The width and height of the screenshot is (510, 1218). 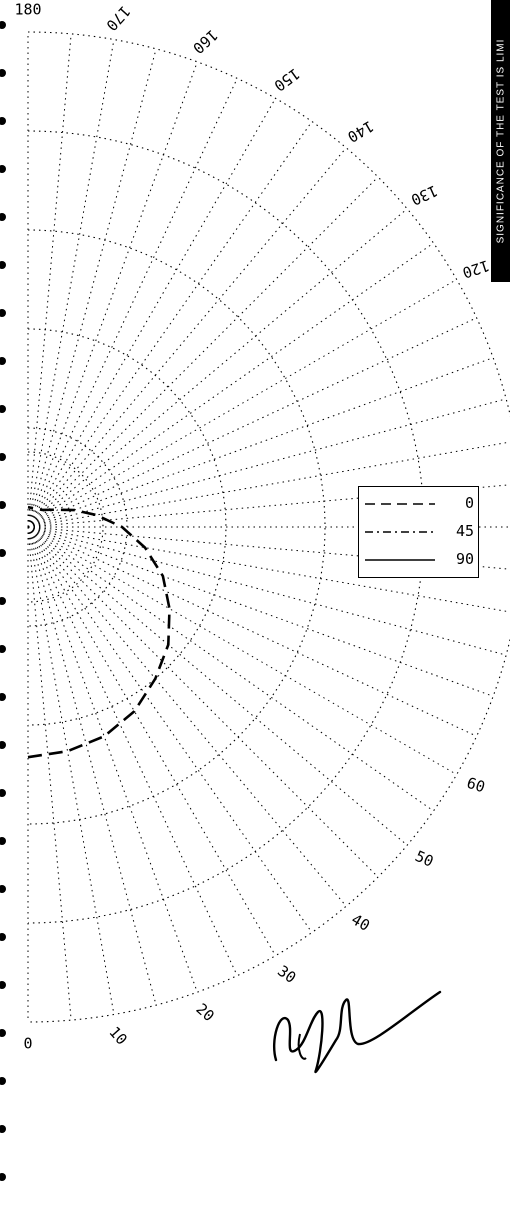 What do you see at coordinates (360, 131) in the screenshot?
I see `tick-label-140: 140` at bounding box center [360, 131].